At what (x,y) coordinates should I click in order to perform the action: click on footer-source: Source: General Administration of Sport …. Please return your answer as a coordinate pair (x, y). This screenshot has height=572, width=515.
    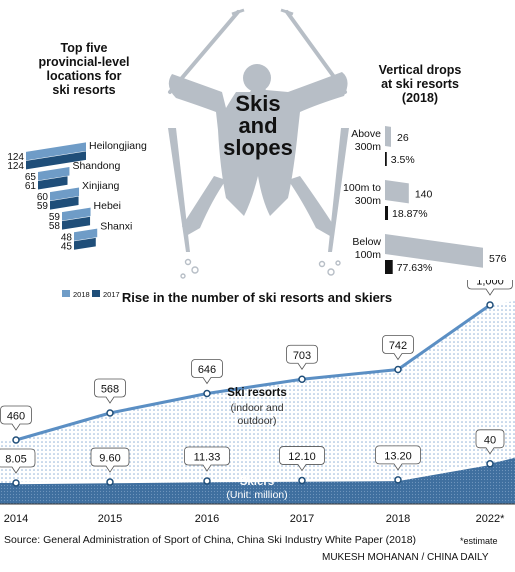
    Looking at the image, I should click on (210, 540).